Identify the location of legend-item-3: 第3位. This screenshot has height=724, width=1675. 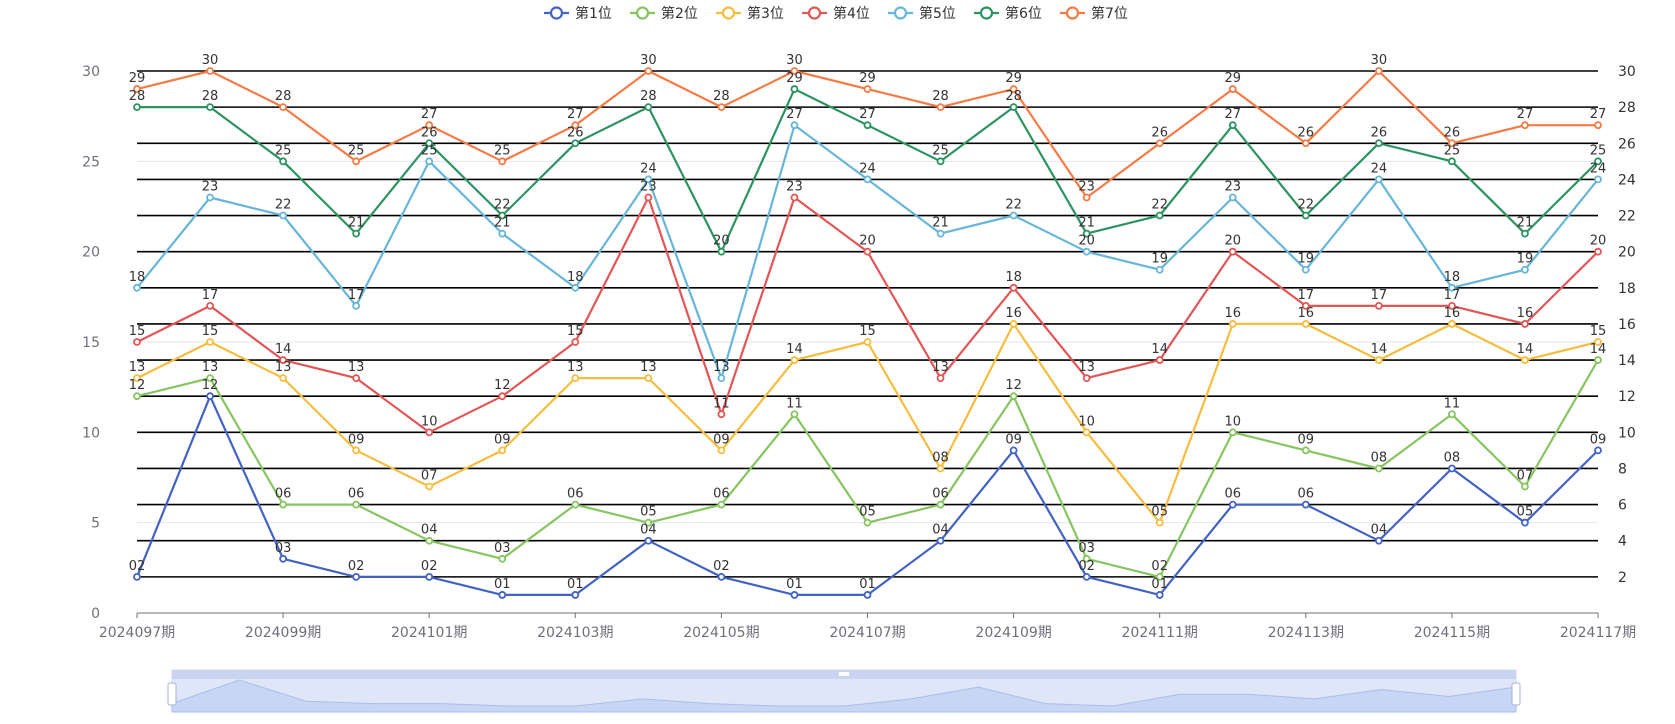
(750, 13).